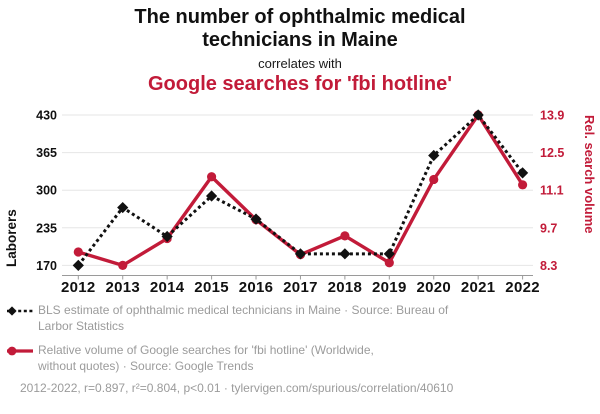  Describe the element at coordinates (122, 287) in the screenshot. I see `x-axis-tick: 2013` at that location.